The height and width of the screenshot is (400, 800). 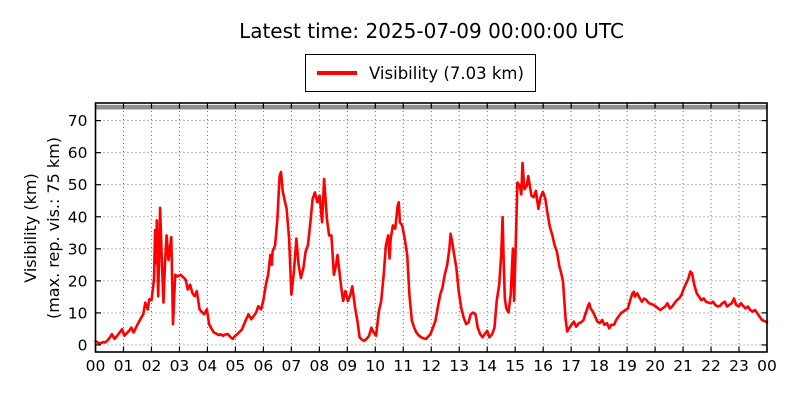 I want to click on svg-text: 02, so click(x=152, y=366).